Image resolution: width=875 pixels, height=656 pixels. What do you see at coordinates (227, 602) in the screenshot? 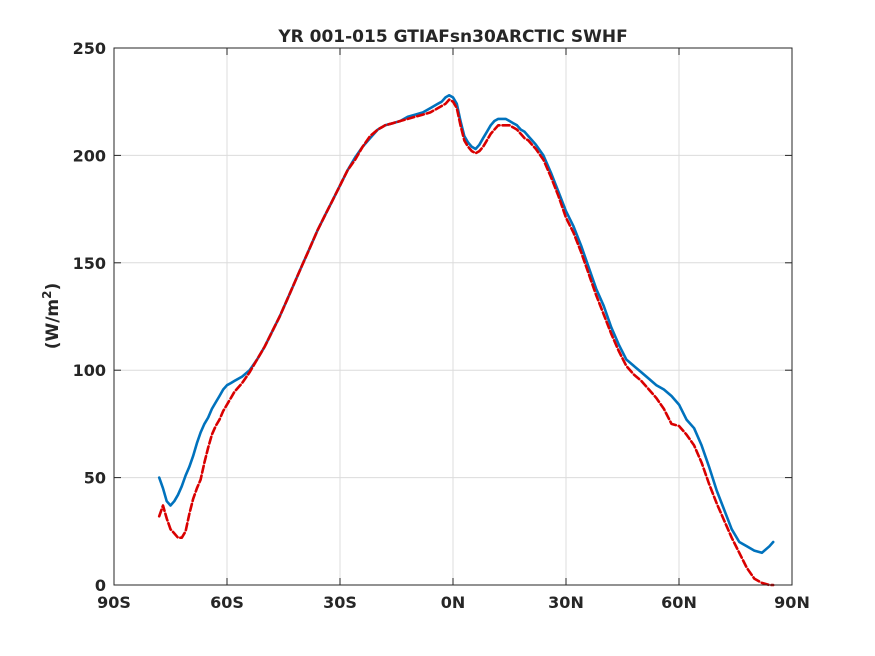
I see `x-tick-label: 60S` at bounding box center [227, 602].